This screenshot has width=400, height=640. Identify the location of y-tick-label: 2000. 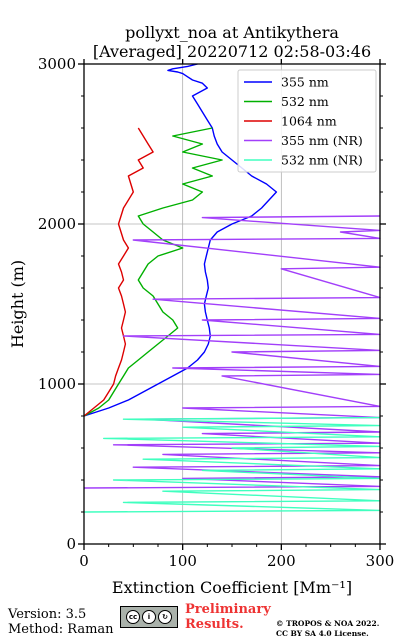
(57, 224).